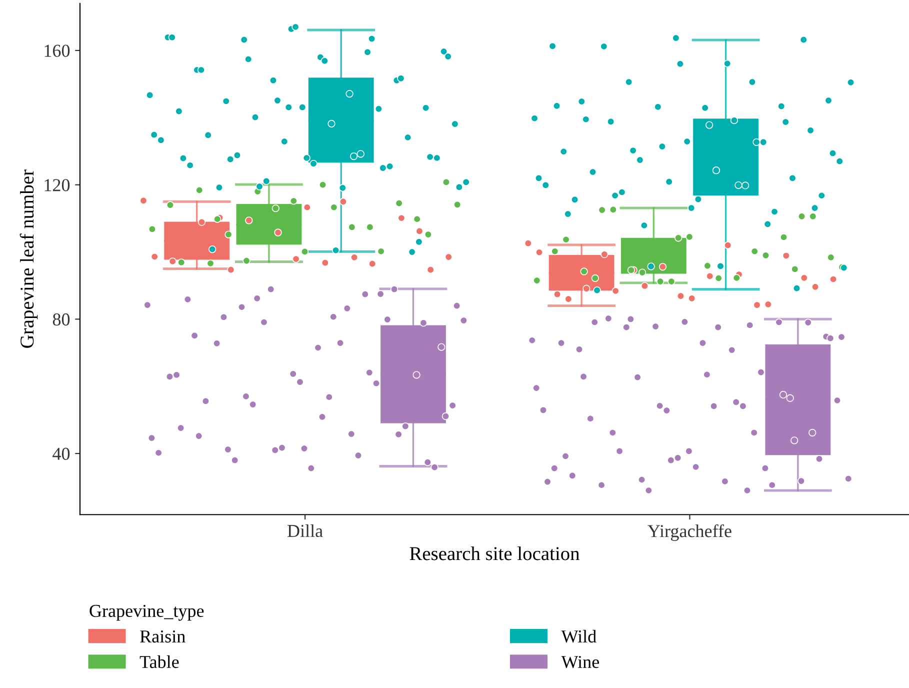  I want to click on y-tick-label: 160, so click(57, 50).